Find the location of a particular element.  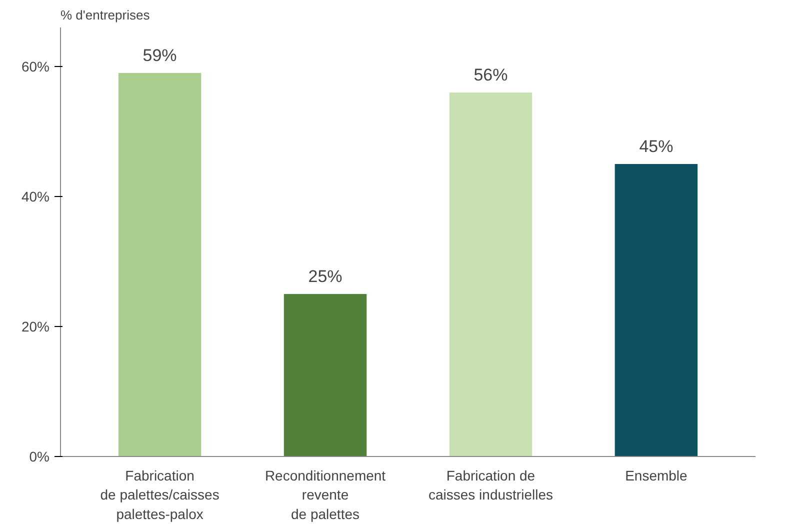

x-tick-label: Reconditionnement revente de palettes is located at coordinates (325, 495).